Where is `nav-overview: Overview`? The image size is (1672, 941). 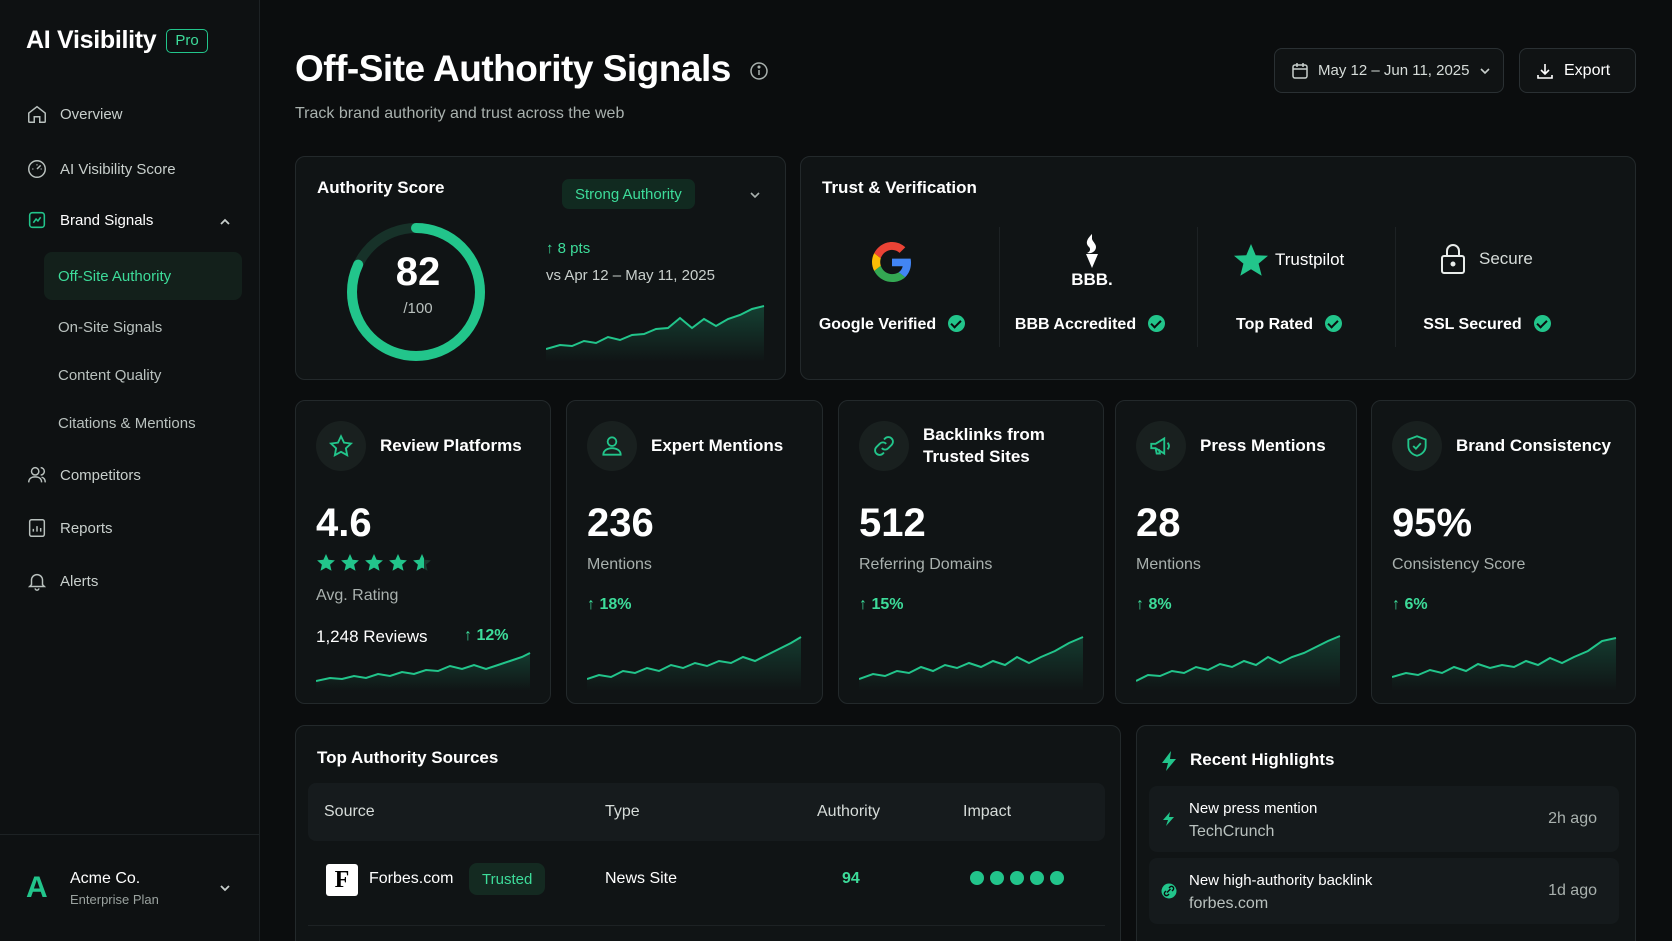 nav-overview: Overview is located at coordinates (74, 114).